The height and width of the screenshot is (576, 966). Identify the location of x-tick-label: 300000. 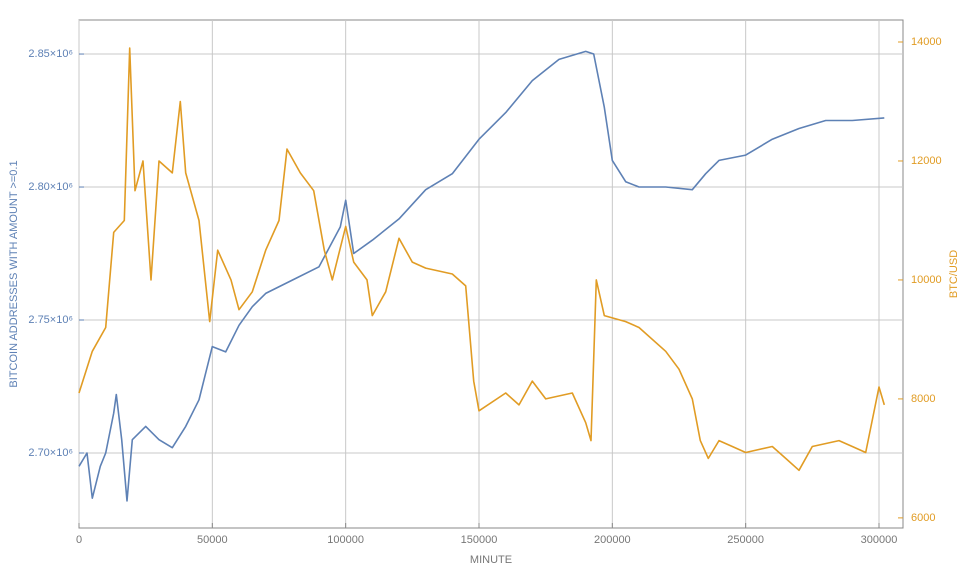
(879, 540).